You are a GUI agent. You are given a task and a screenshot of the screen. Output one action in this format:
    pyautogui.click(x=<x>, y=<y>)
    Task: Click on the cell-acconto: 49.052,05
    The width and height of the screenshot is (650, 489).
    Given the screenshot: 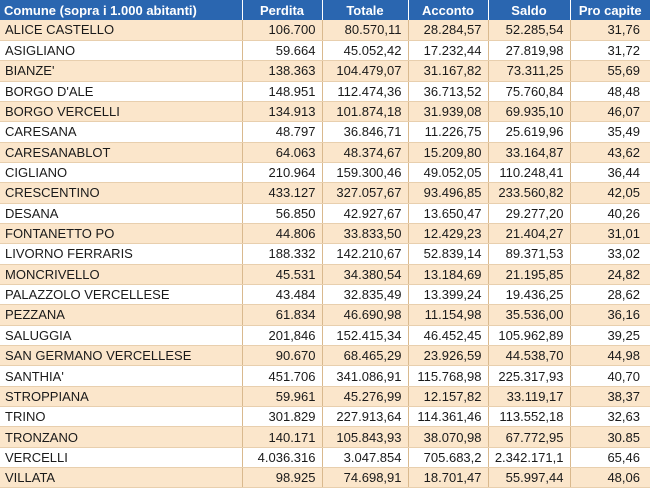 What is the action you would take?
    pyautogui.click(x=447, y=173)
    